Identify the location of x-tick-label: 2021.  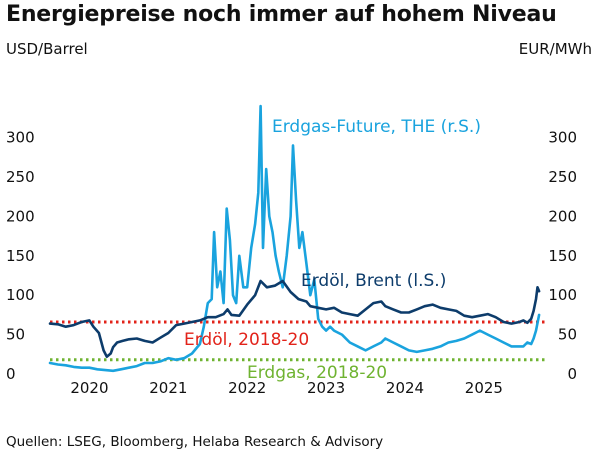
(168, 388).